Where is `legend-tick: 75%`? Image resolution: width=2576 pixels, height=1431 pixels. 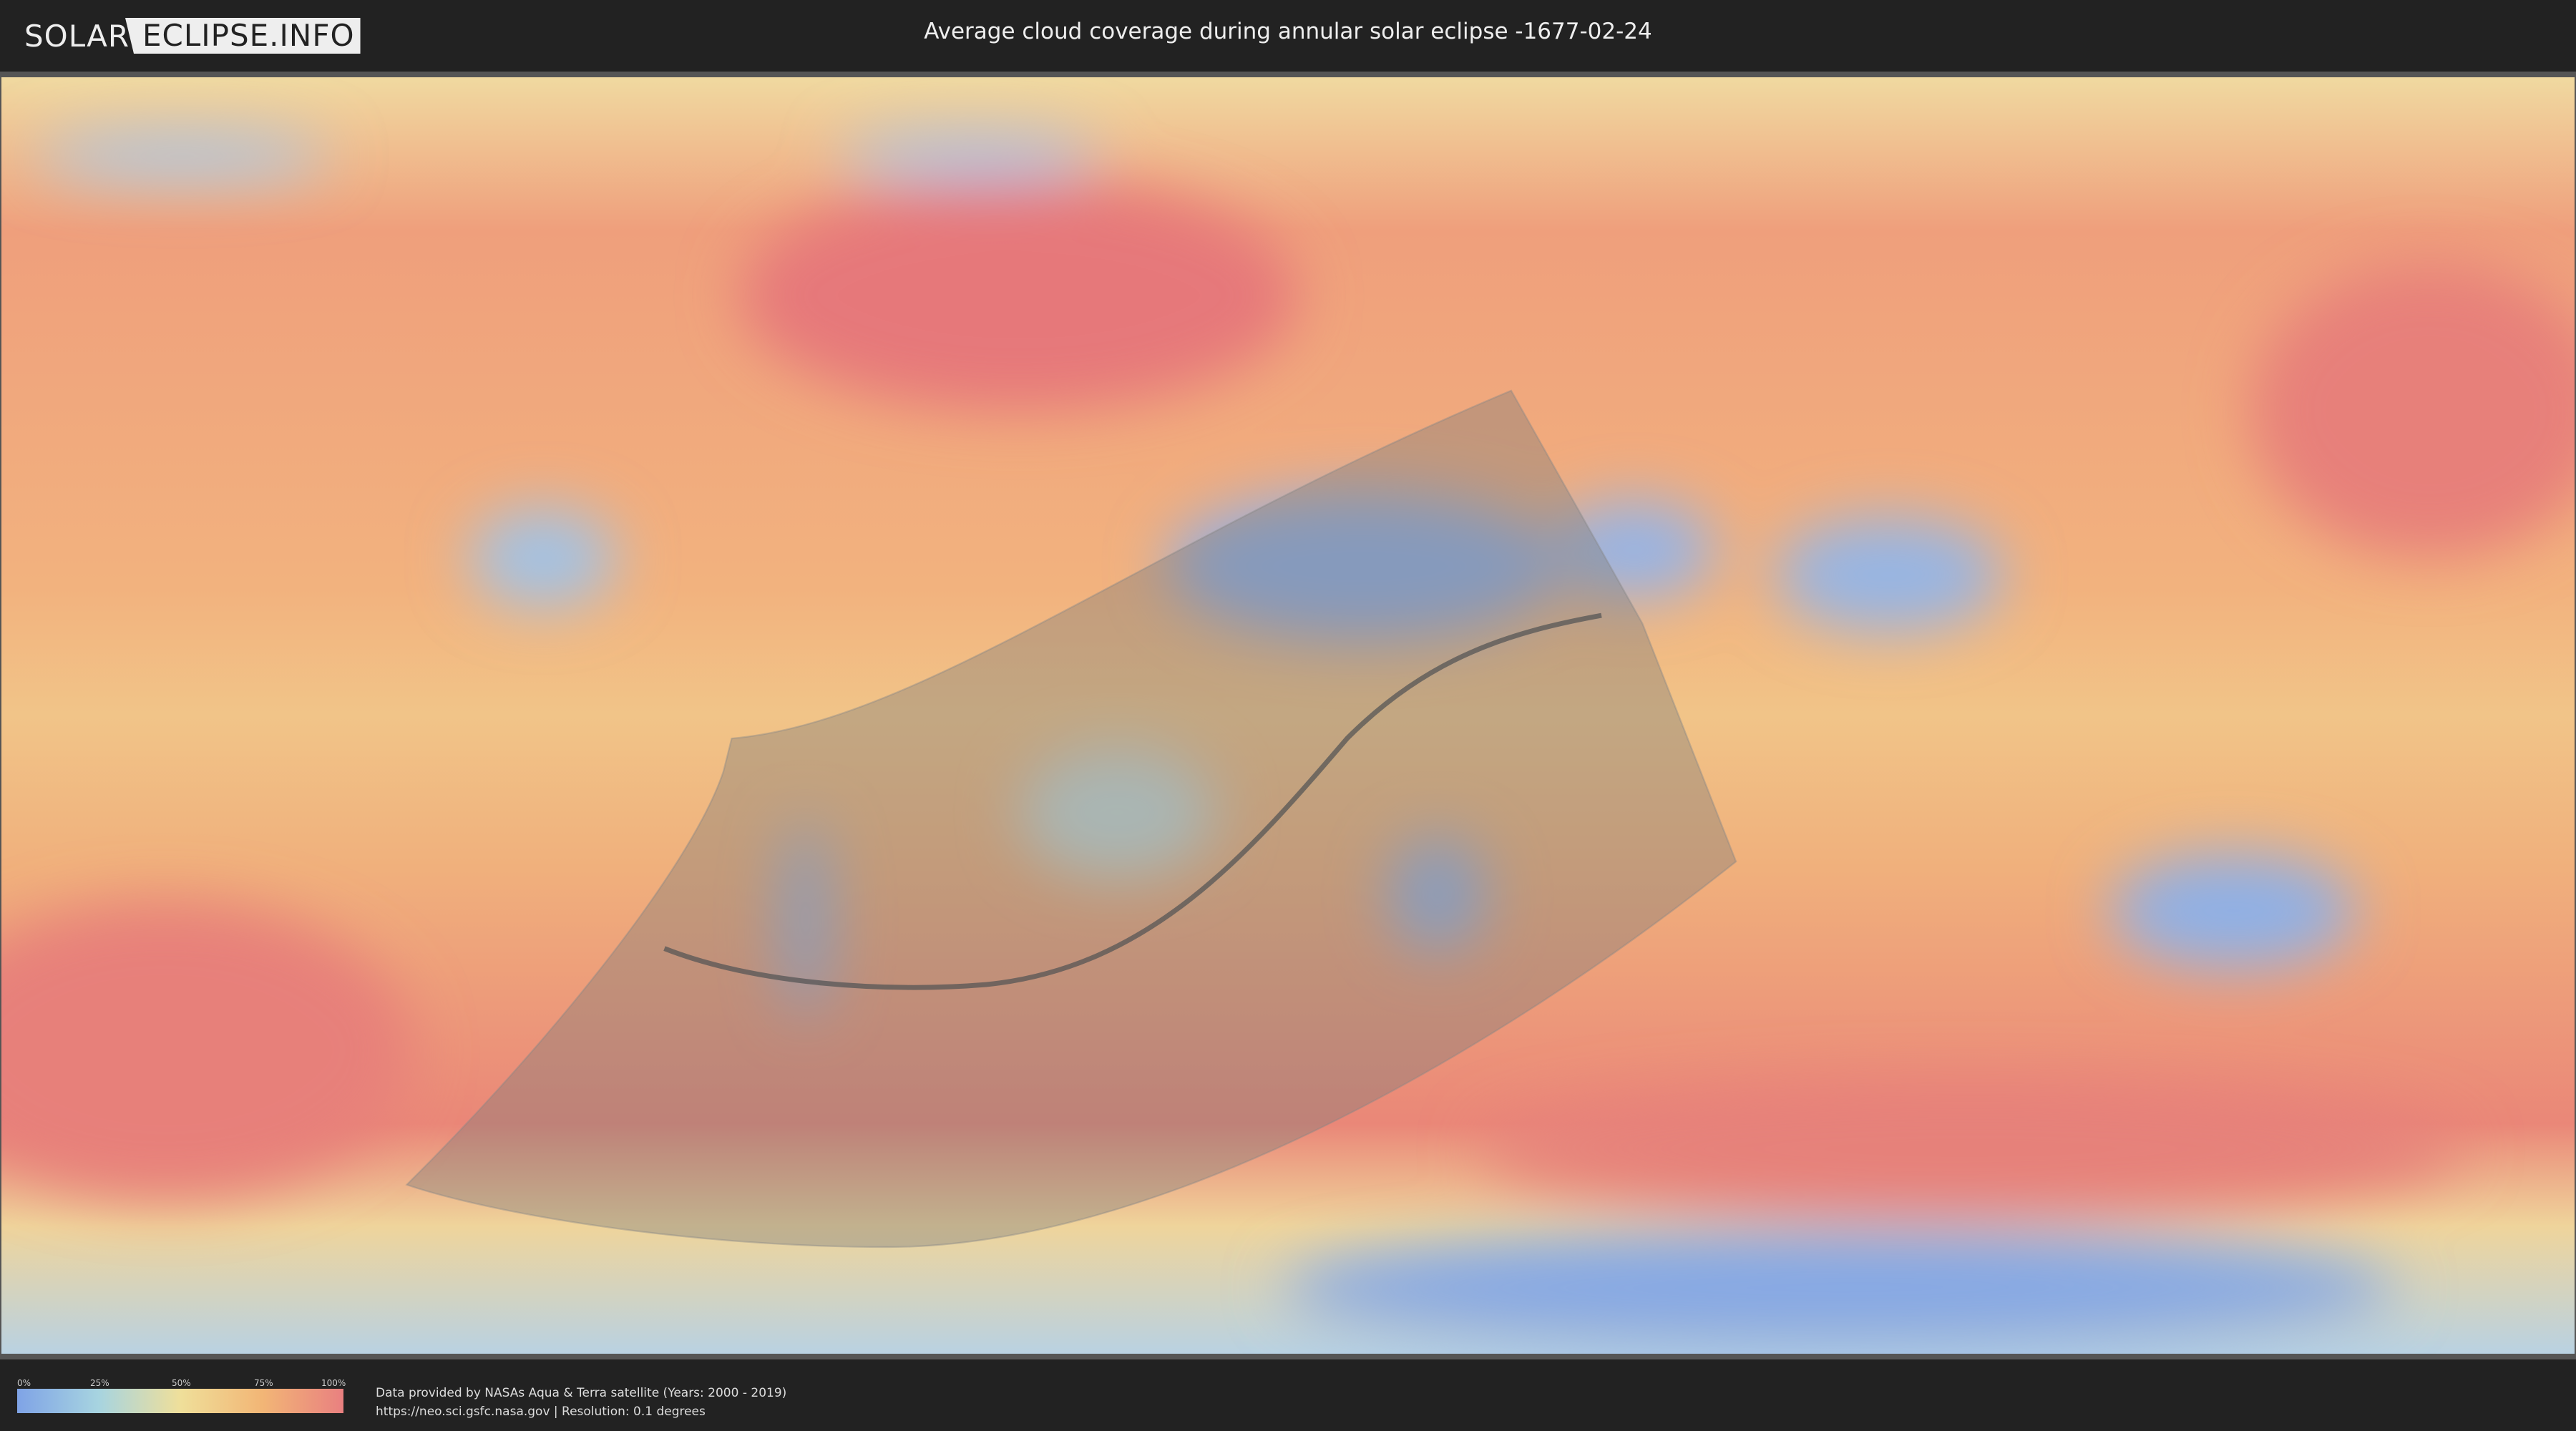 legend-tick: 75% is located at coordinates (263, 1383).